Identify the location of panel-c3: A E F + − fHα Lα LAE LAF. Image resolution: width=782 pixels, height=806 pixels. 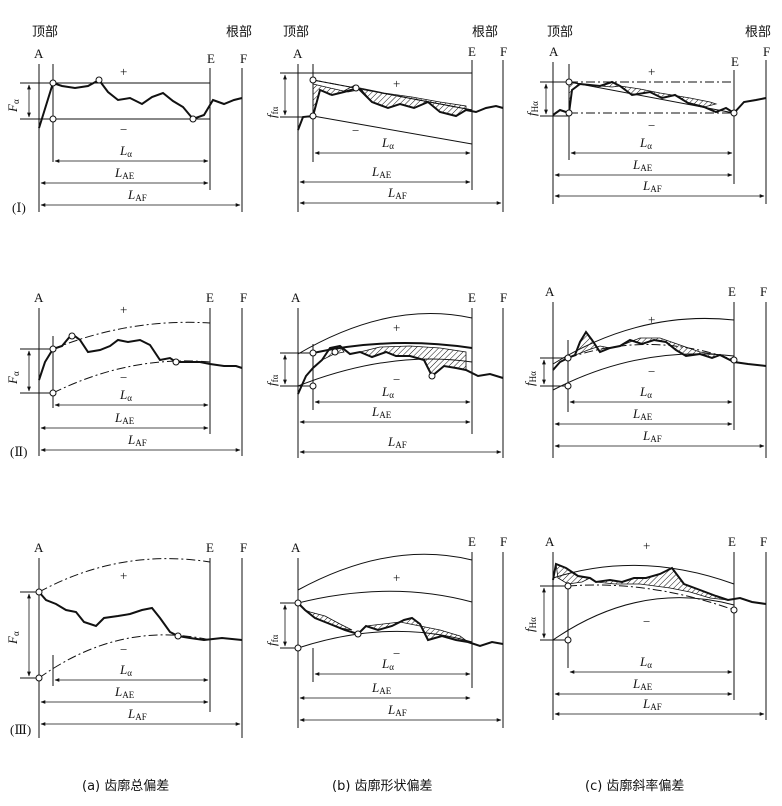
(644, 627).